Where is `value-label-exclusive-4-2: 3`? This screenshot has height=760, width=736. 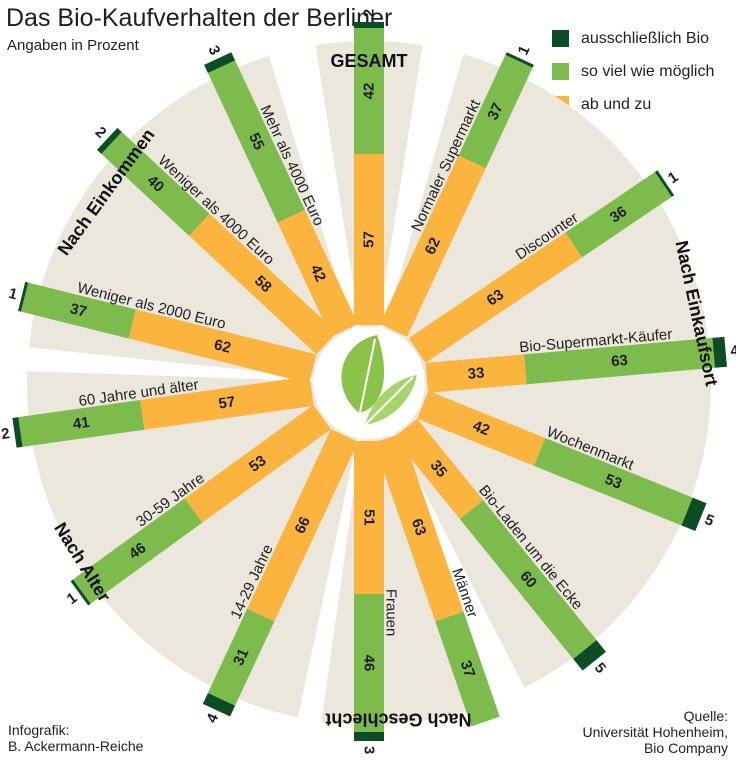 value-label-exclusive-4-2: 3 is located at coordinates (213, 50).